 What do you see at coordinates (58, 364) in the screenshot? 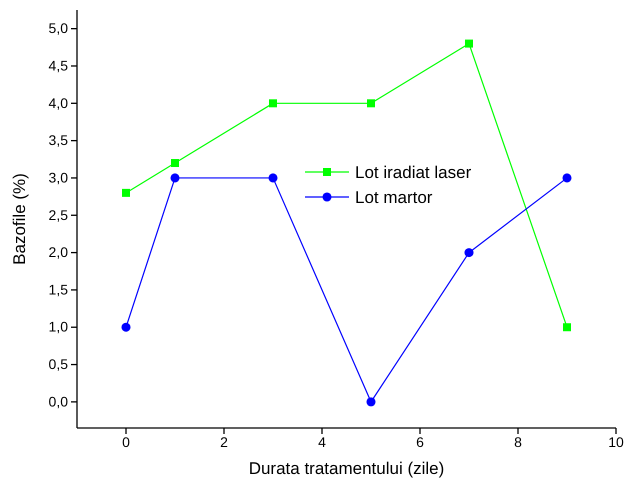
I see `y-tick-label: 0,5` at bounding box center [58, 364].